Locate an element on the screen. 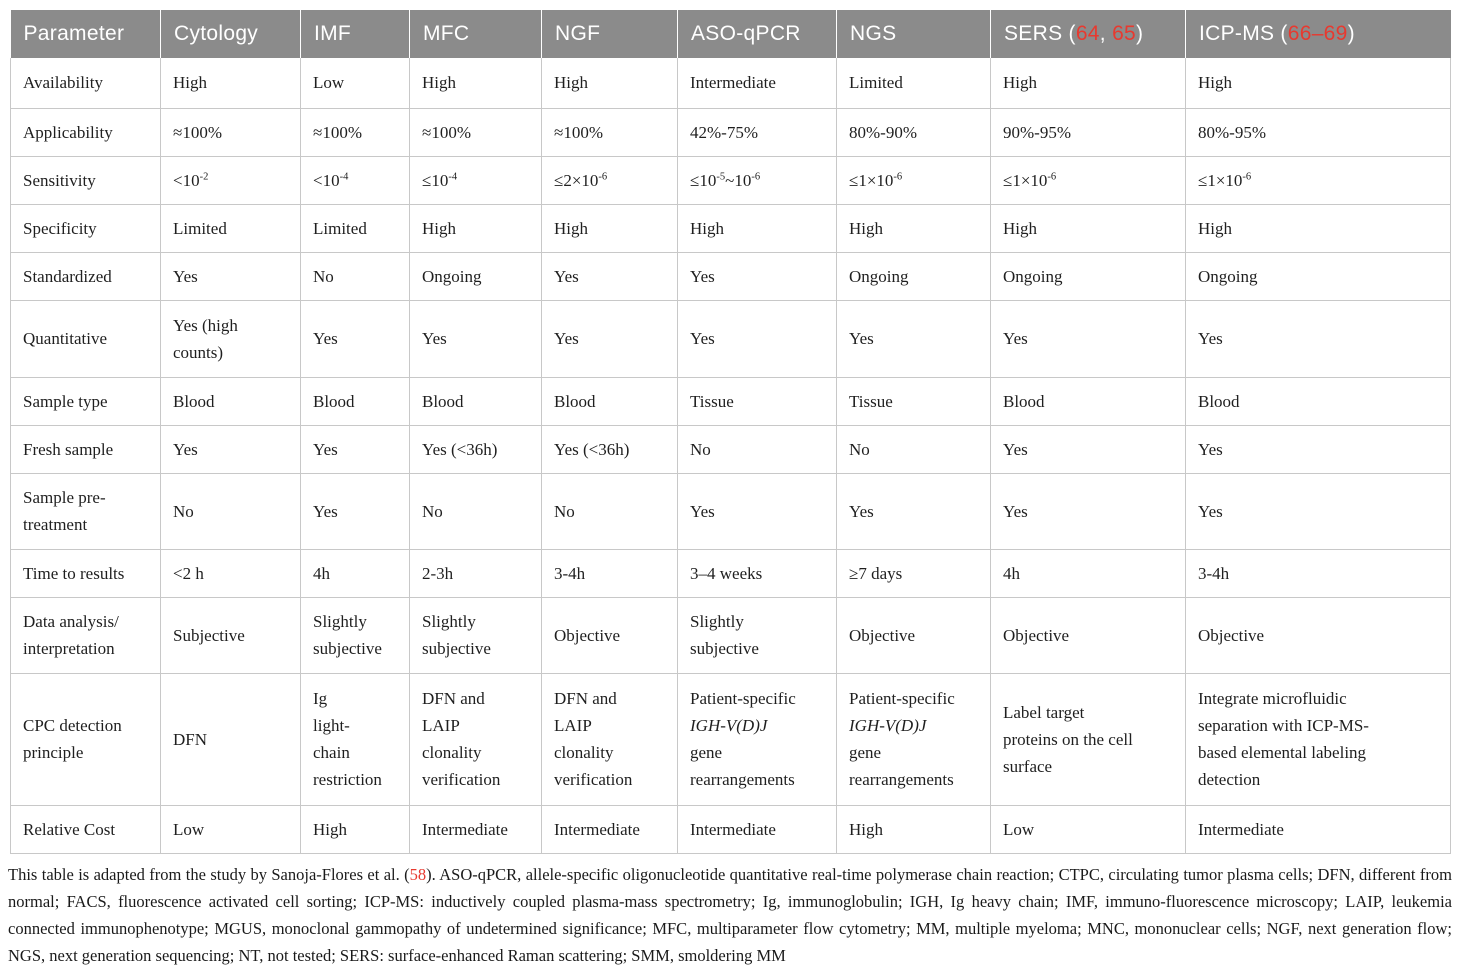 This screenshot has height=969, width=1460. row-label: Quantitative is located at coordinates (85, 338).